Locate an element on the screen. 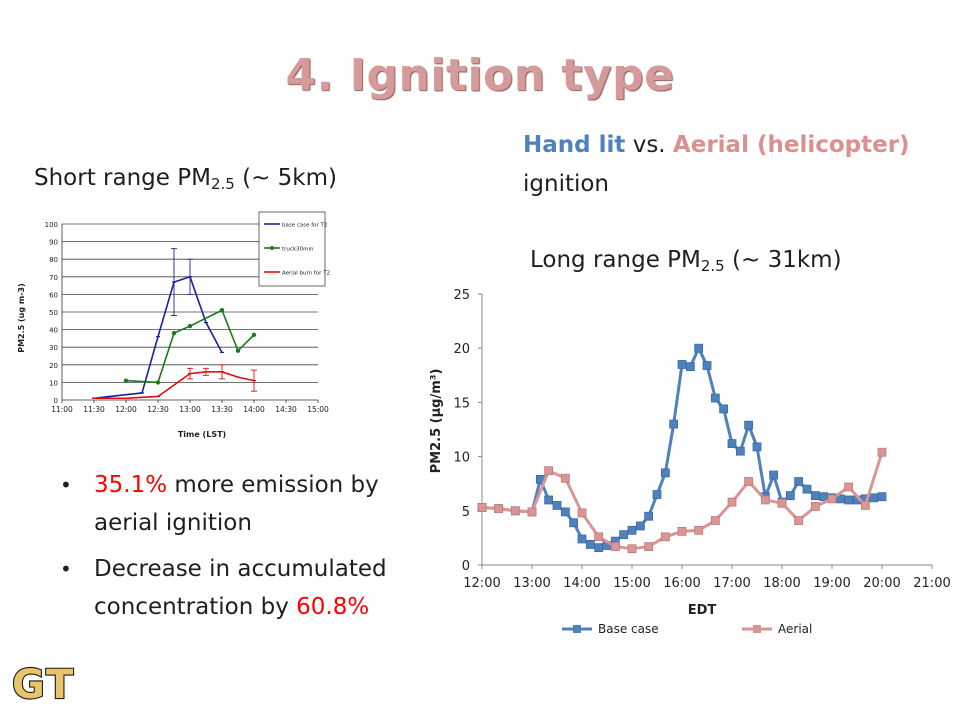  short-range-label: Short range PM2.5 (~ 5km) is located at coordinates (185, 179).